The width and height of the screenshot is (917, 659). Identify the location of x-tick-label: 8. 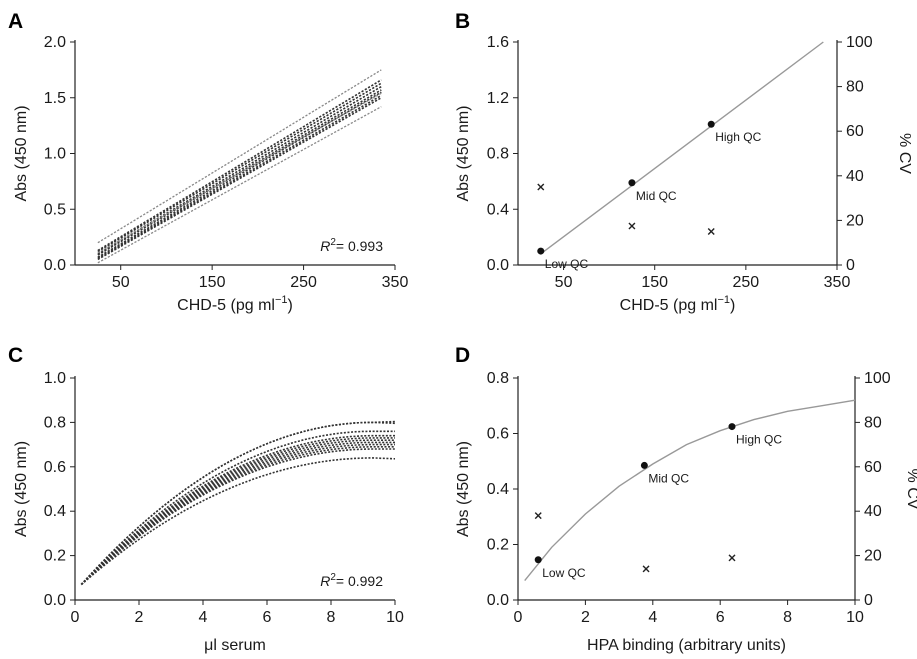
(331, 617).